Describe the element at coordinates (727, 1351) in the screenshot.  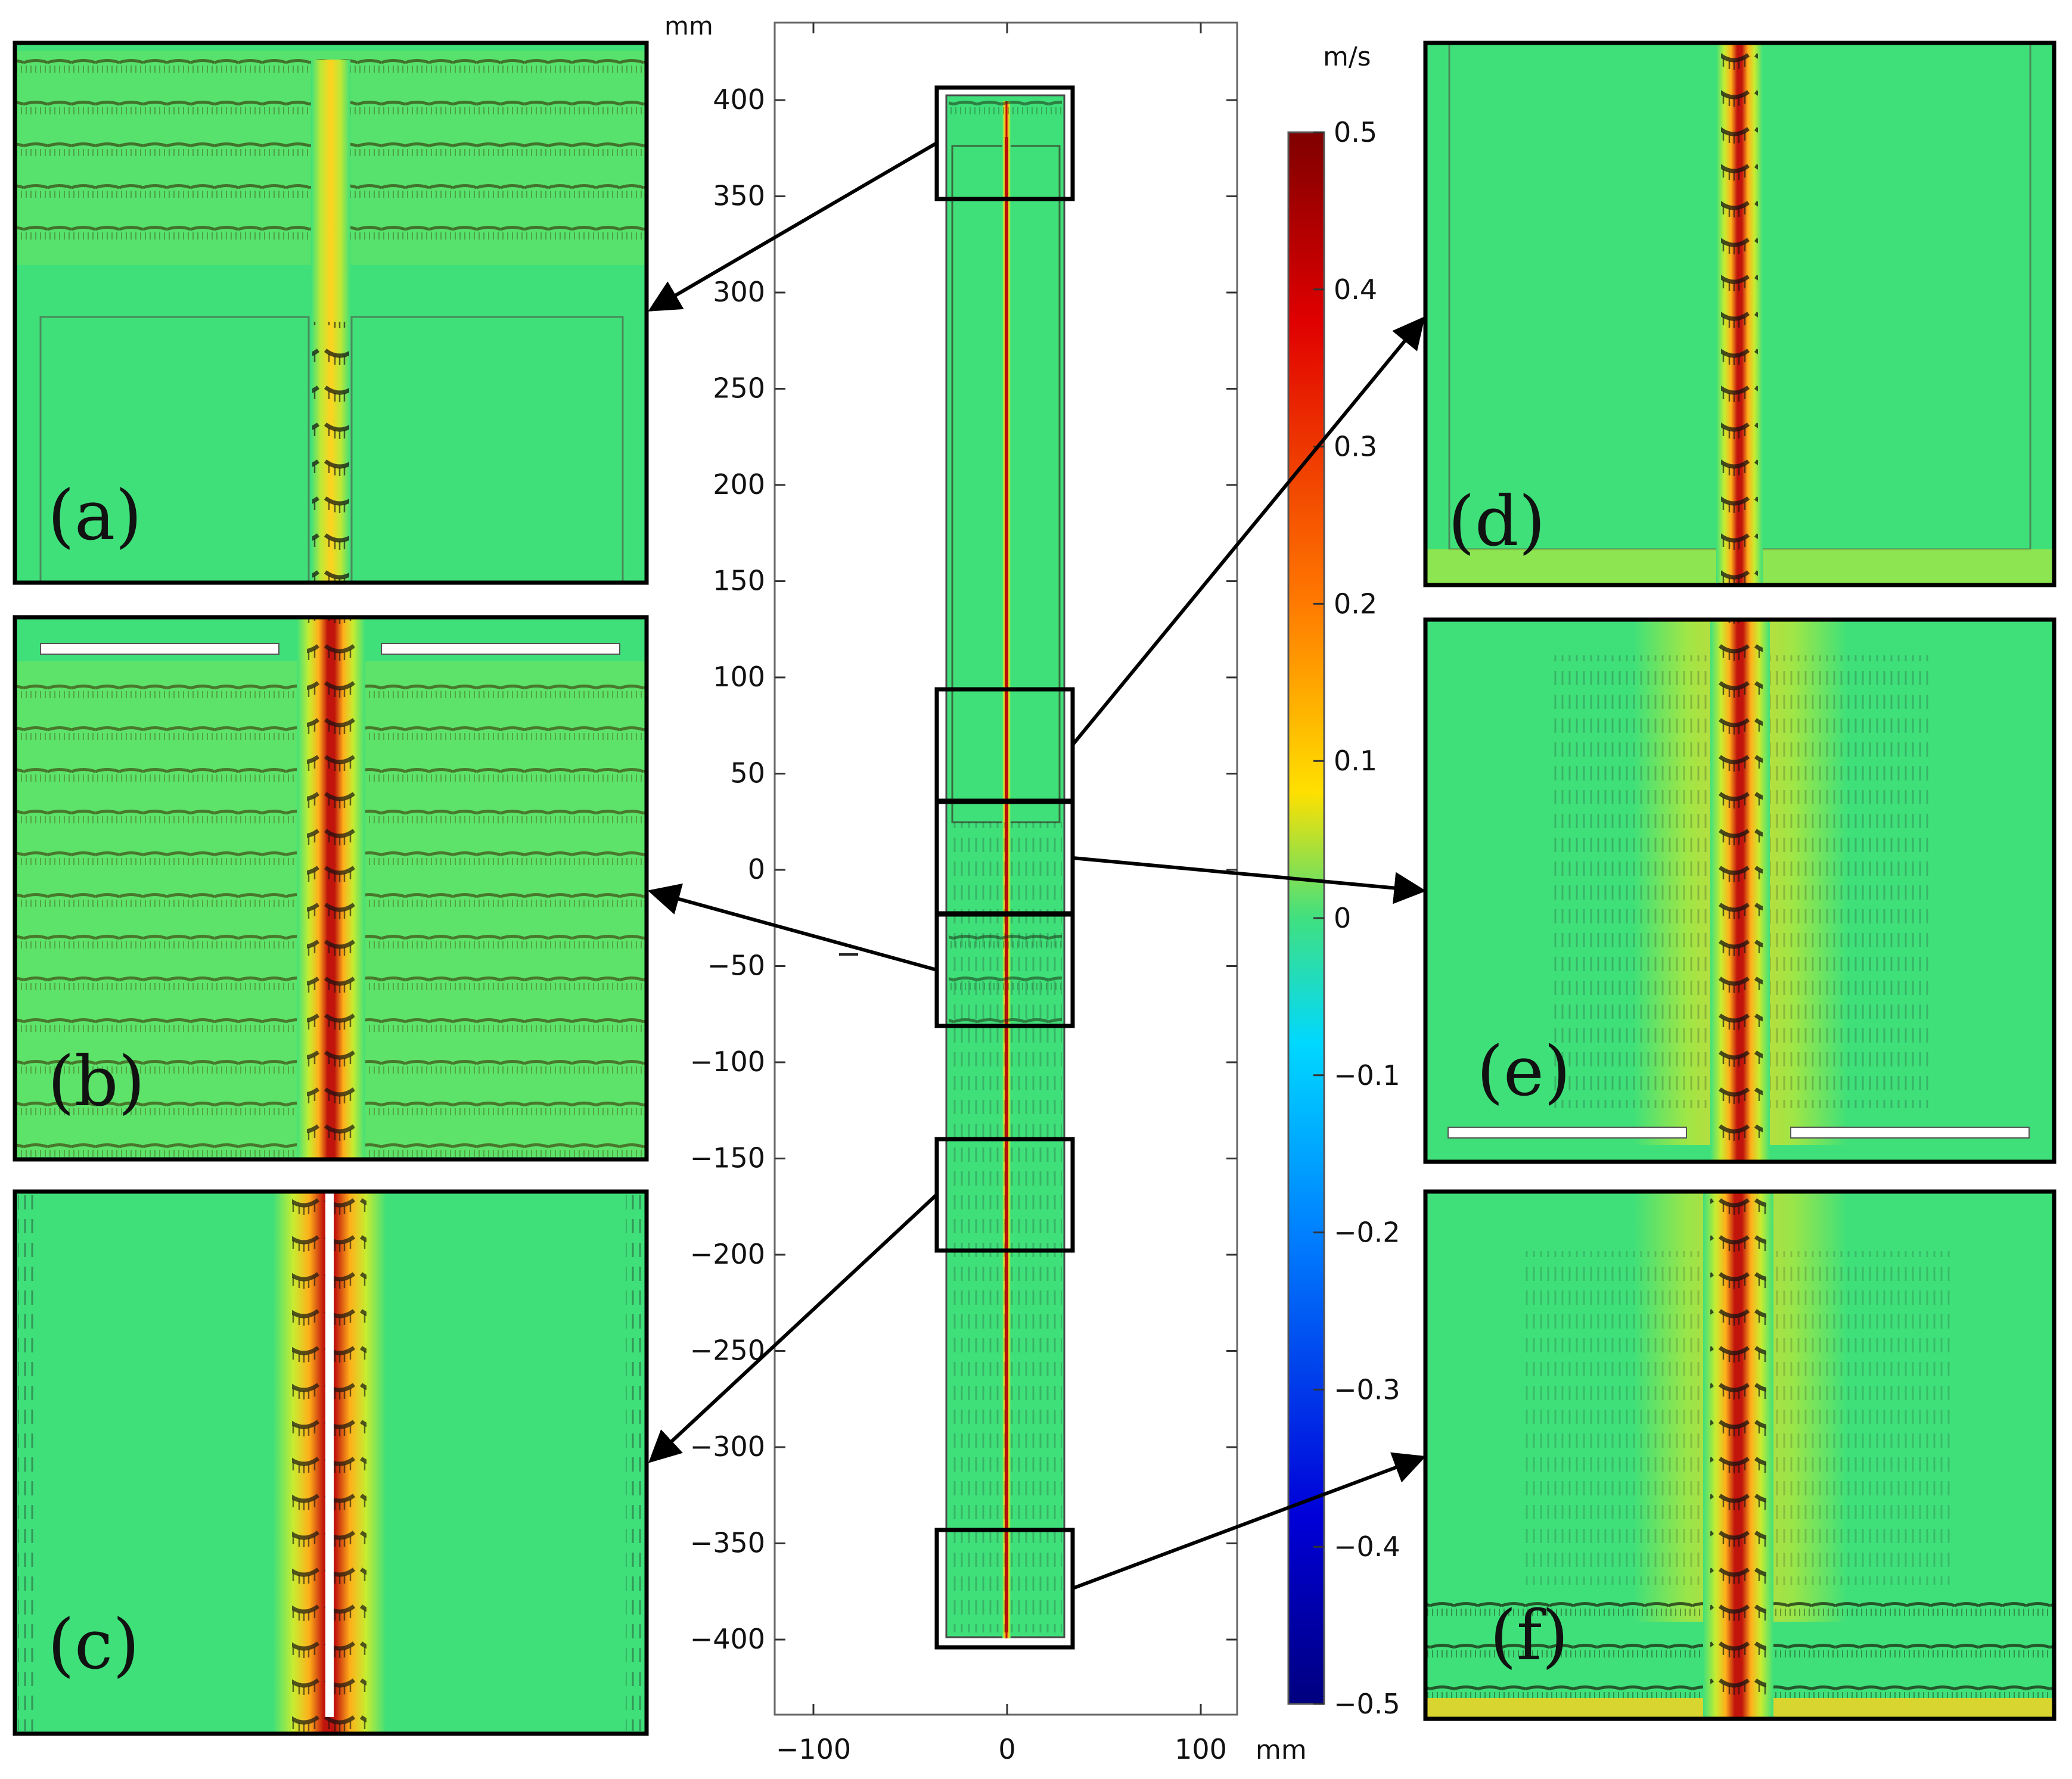
I see `y-tick-label: −250` at that location.